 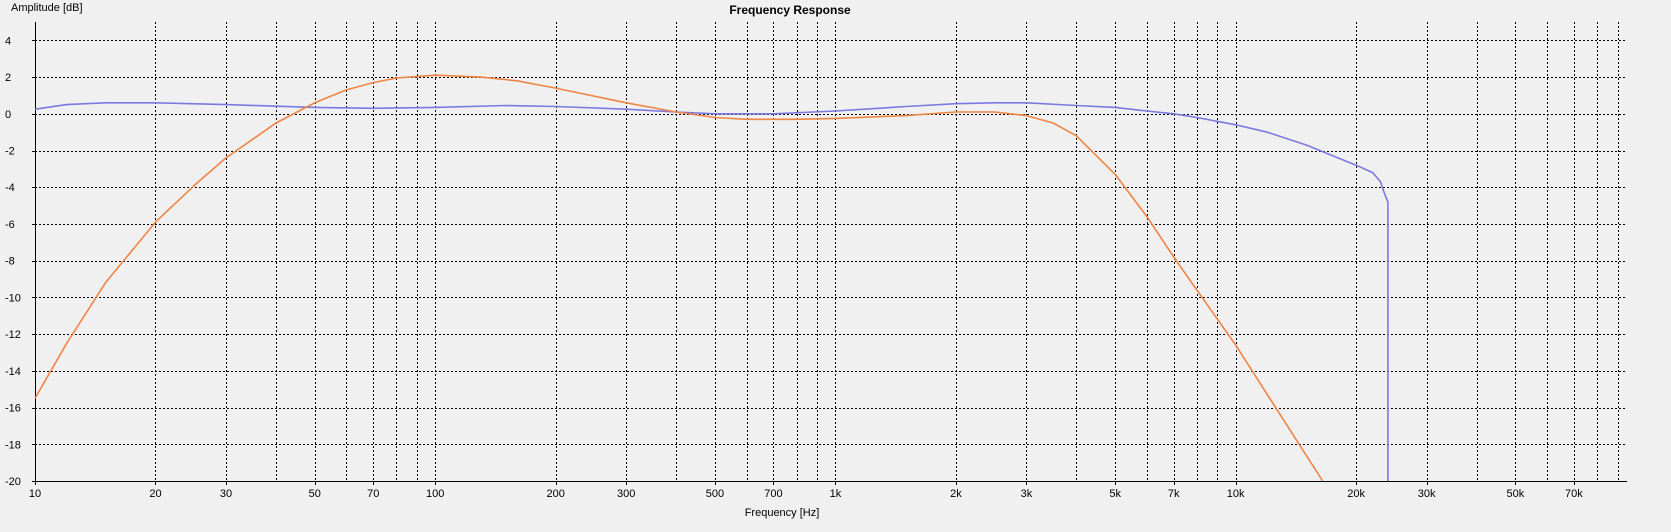 What do you see at coordinates (782, 513) in the screenshot?
I see `x-axis-title: Frequency [Hz]` at bounding box center [782, 513].